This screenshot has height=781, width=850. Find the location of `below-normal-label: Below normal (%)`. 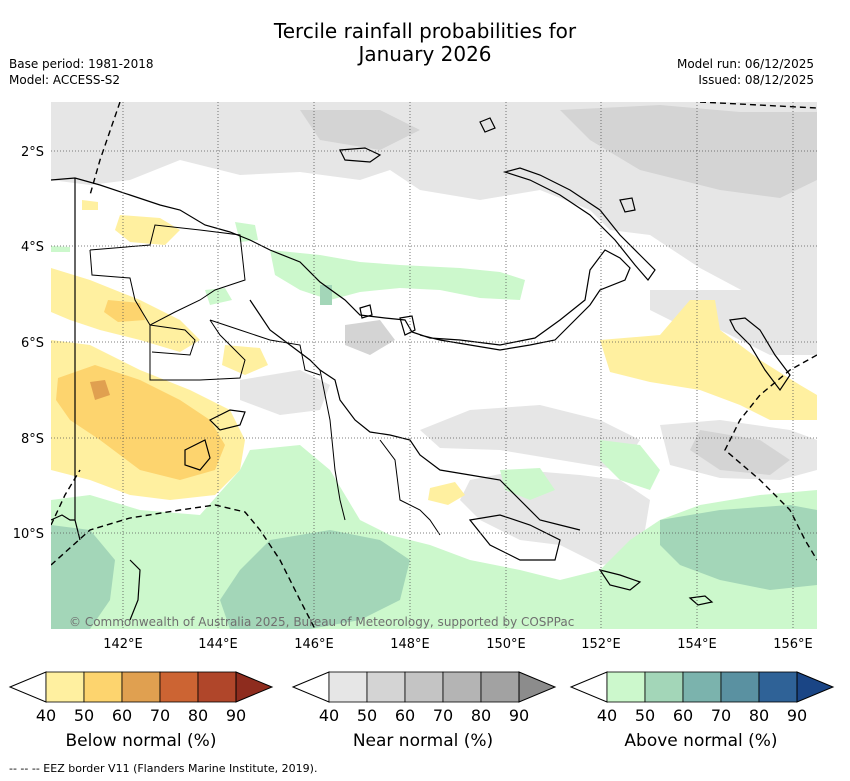

below-normal-label: Below normal (%) is located at coordinates (141, 741).